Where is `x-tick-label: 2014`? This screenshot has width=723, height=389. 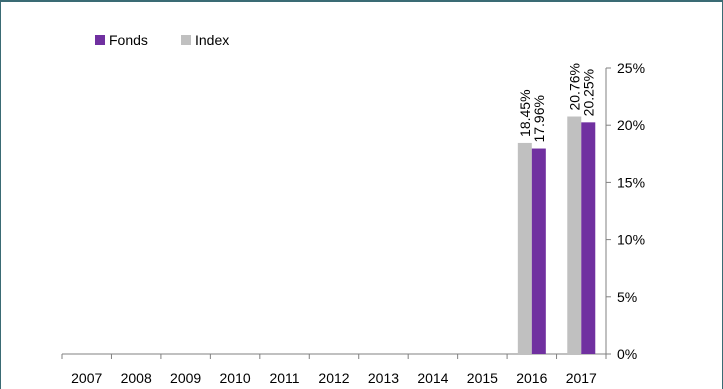
x-tick-label: 2014 is located at coordinates (432, 378).